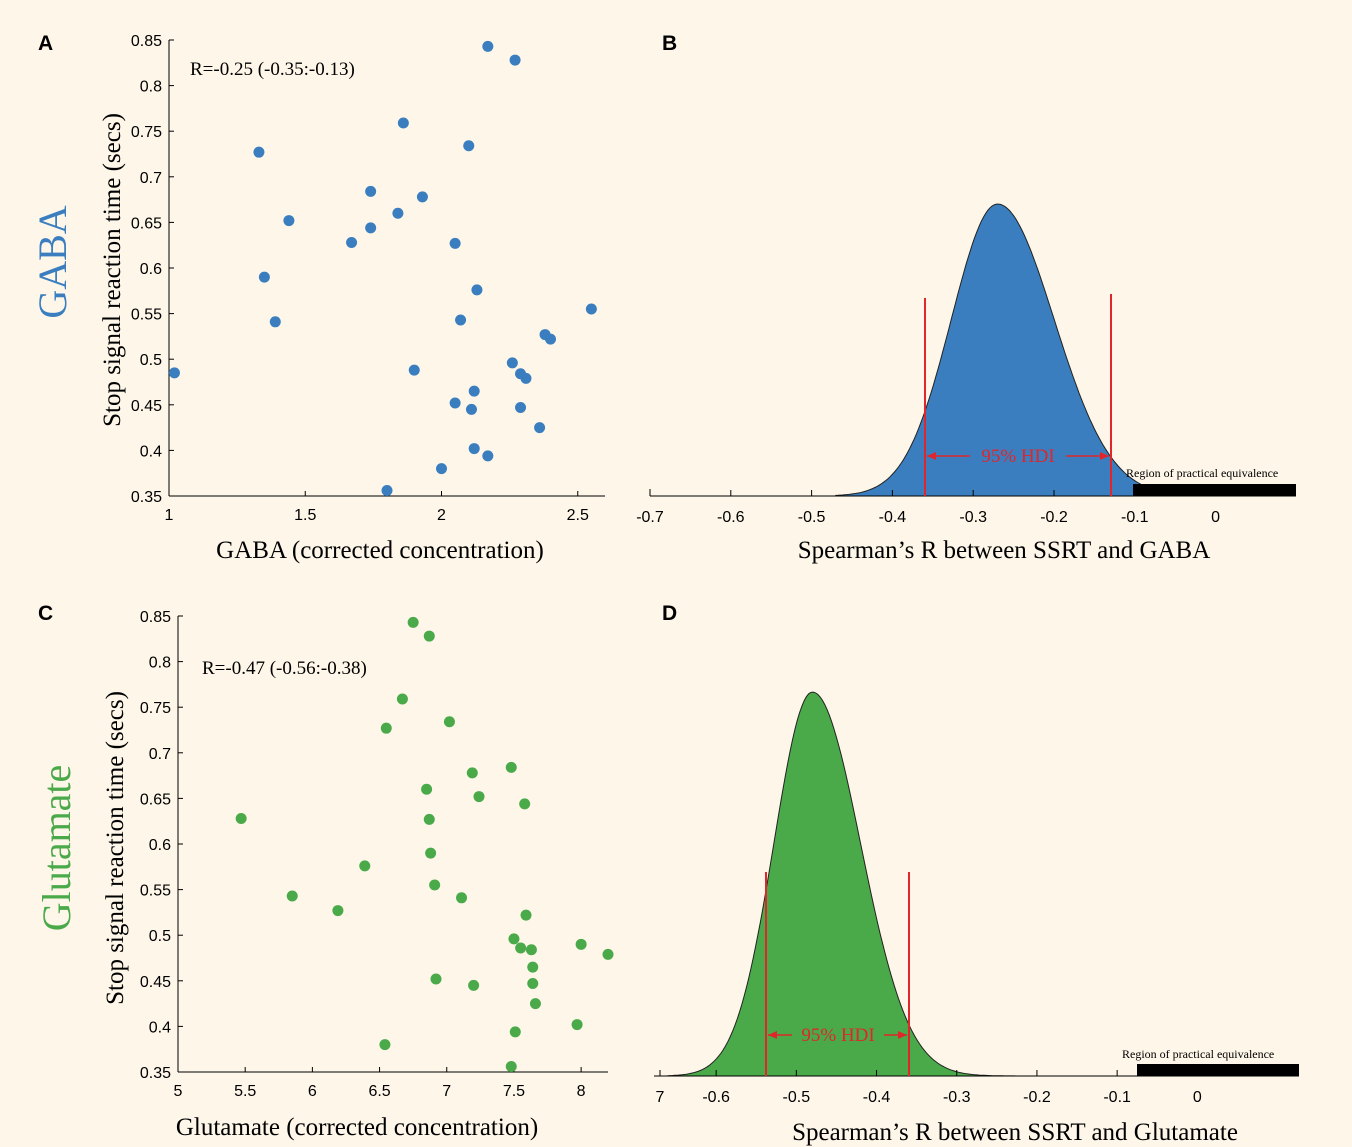  Describe the element at coordinates (272, 69) in the screenshot. I see `correlation-annotation-a: R=-0.25 (-0.35:-0.13)` at that location.